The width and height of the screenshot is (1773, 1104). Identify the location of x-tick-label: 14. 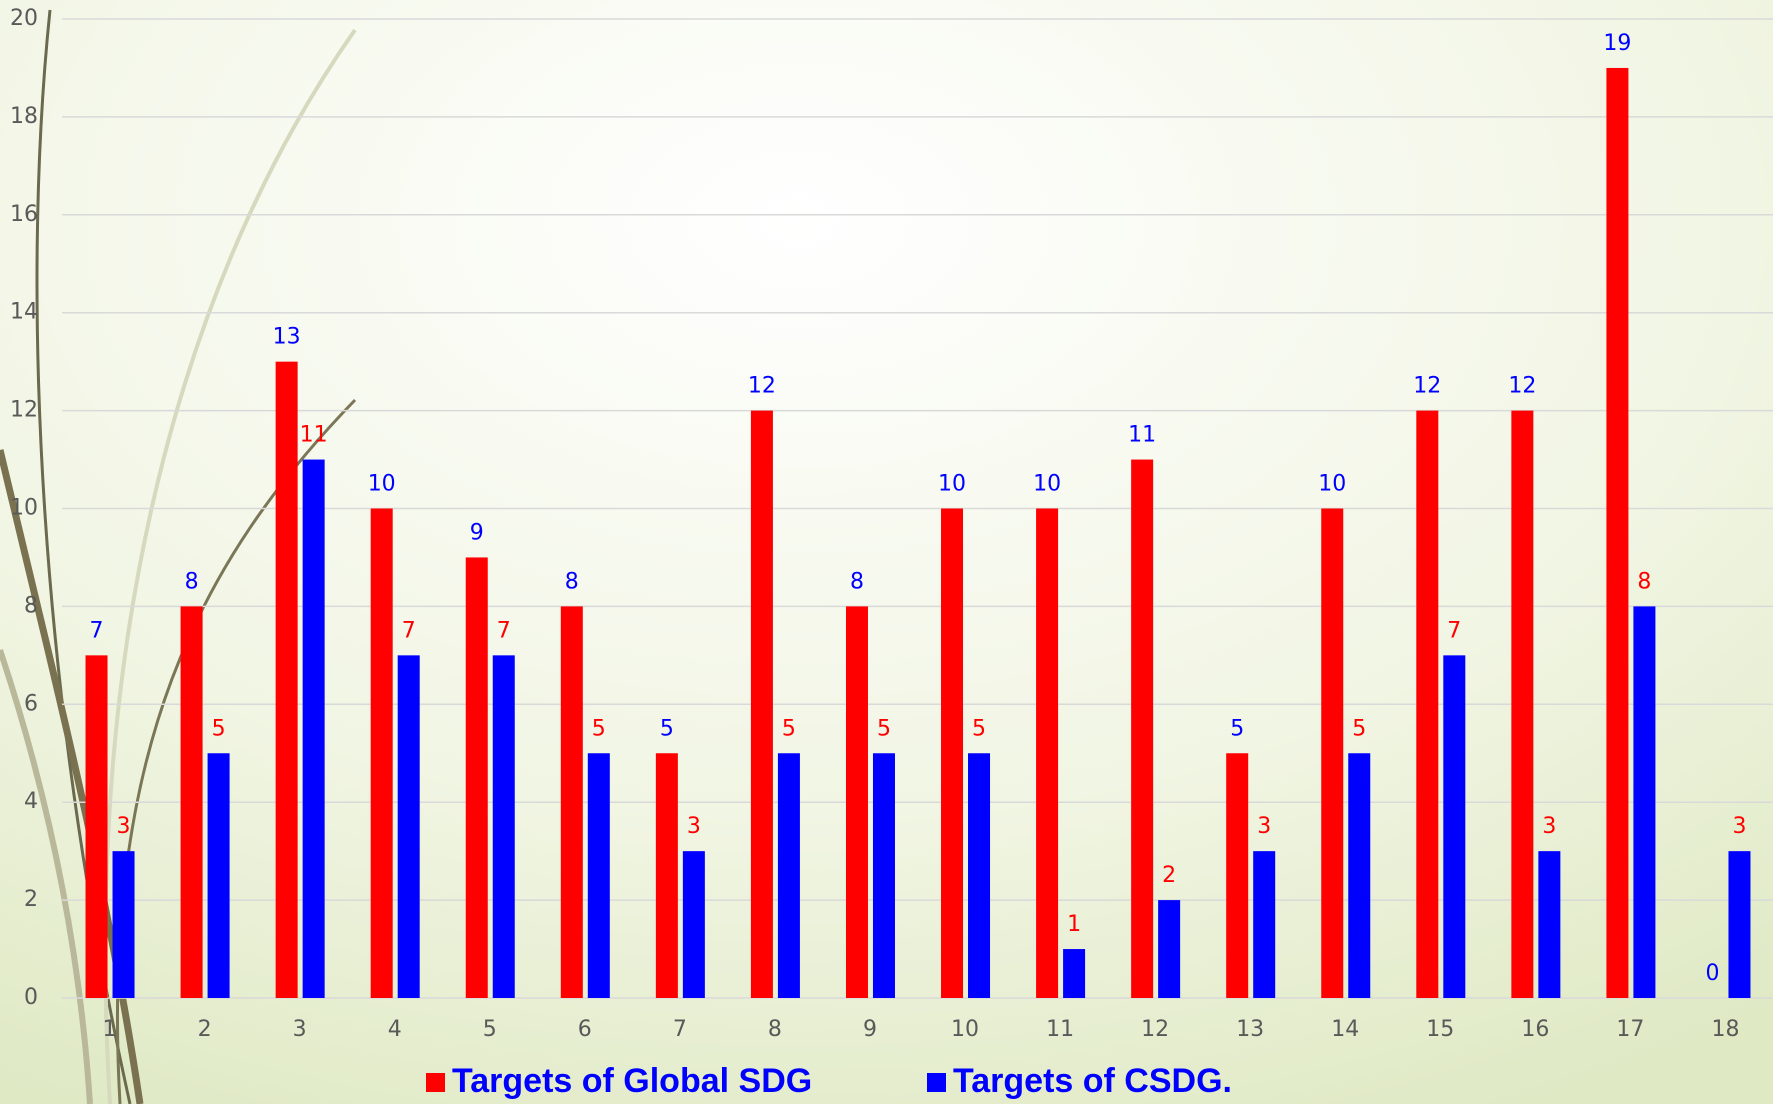
(1345, 1029).